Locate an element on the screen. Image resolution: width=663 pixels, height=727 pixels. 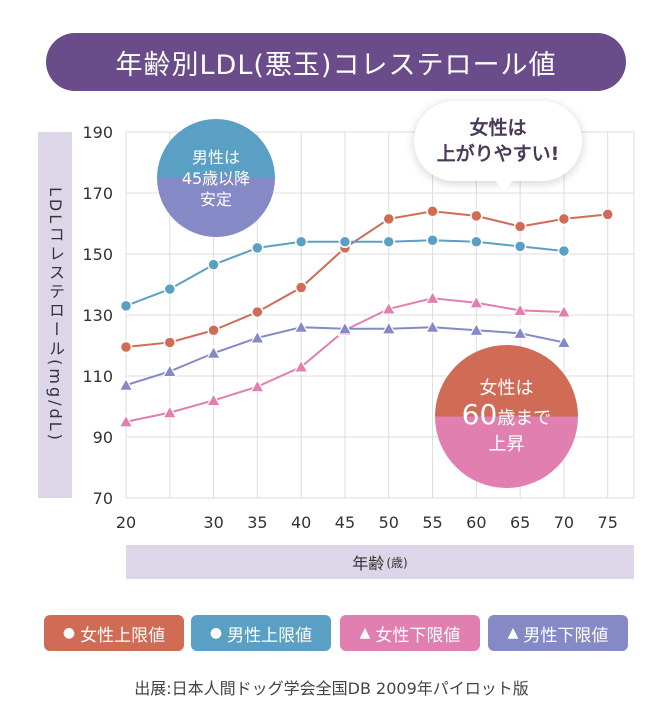
women-bubble-line3: 上昇 is located at coordinates (506, 444).